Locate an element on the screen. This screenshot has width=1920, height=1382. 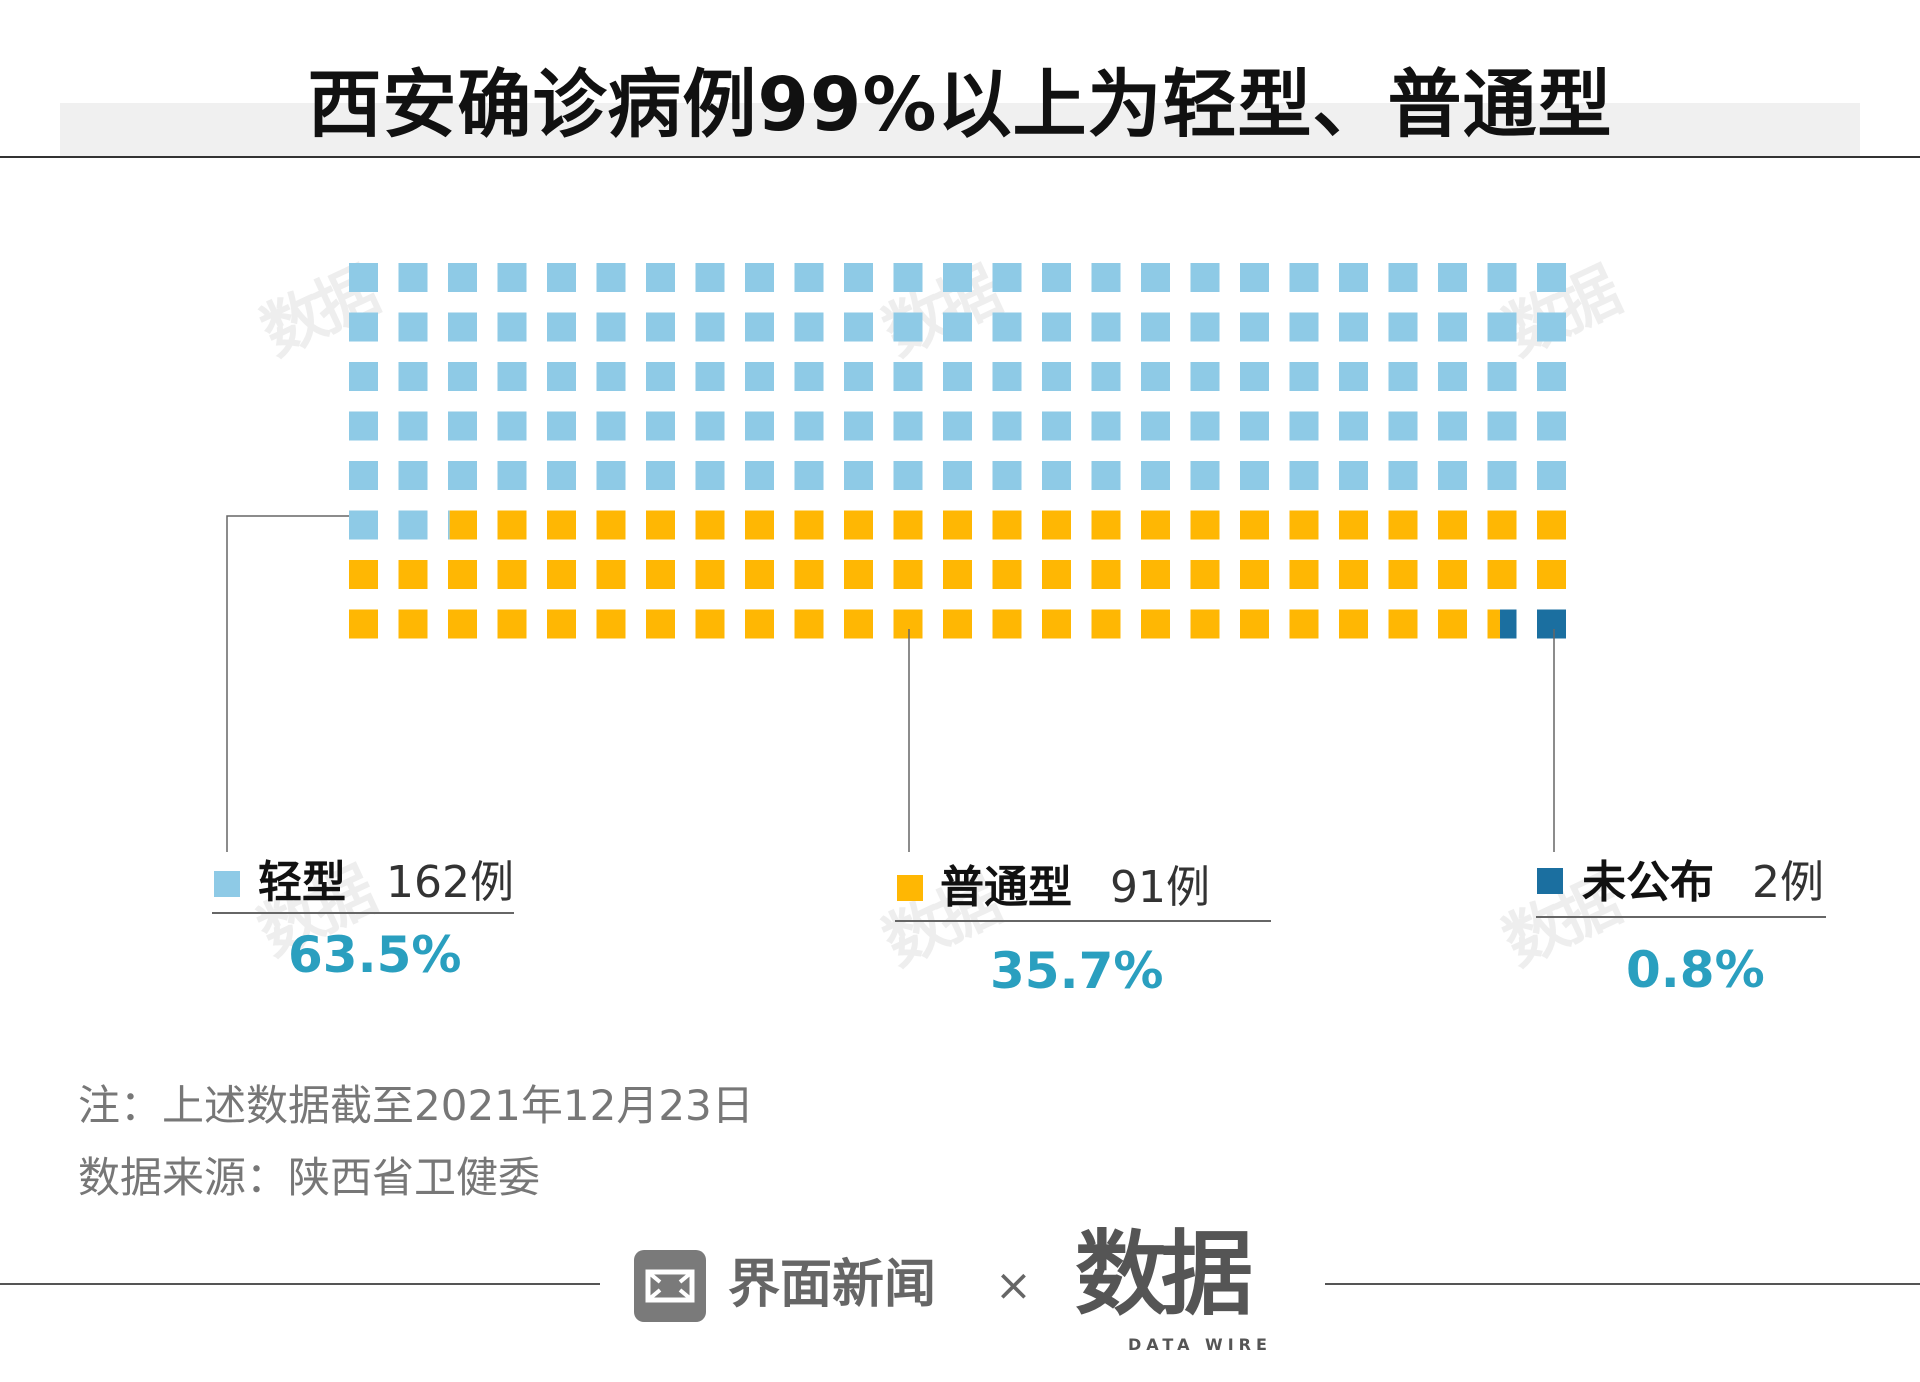
waffle-cell-未公布 is located at coordinates (1508, 624).